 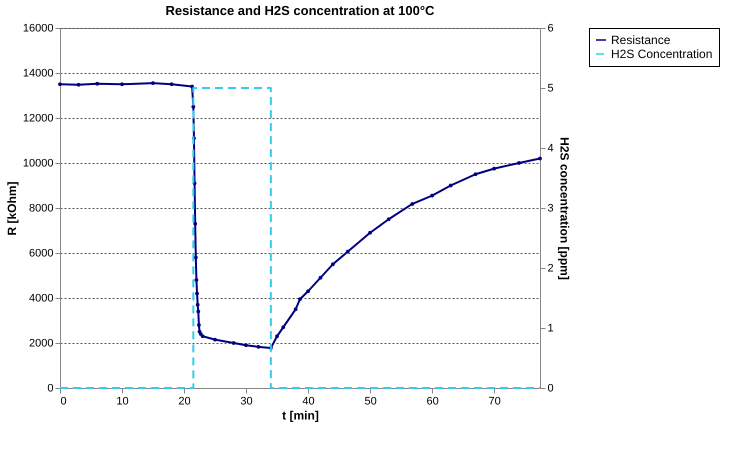 I want to click on y-tick-label: 6000, so click(x=41, y=254).